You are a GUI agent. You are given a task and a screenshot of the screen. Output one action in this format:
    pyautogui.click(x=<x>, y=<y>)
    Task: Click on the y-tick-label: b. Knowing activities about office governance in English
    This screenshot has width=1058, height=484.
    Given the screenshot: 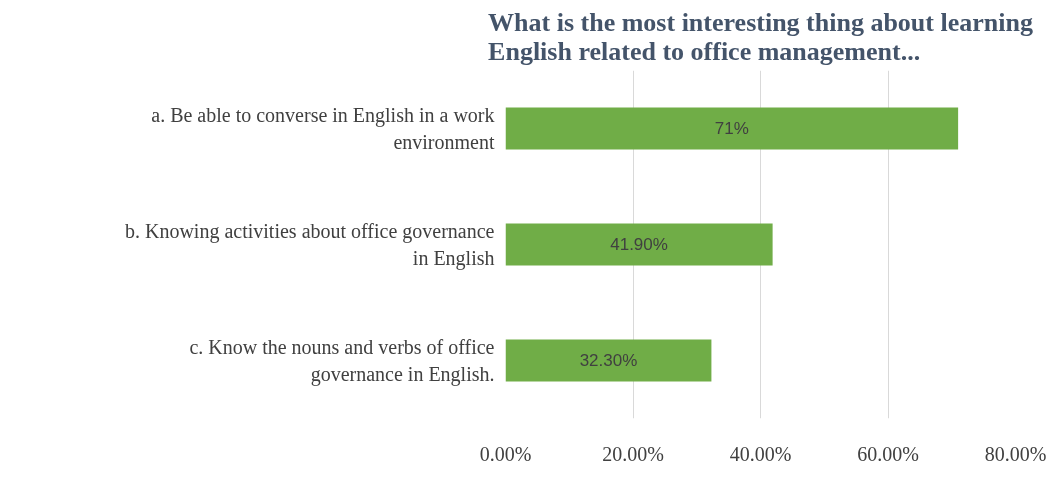 What is the action you would take?
    pyautogui.click(x=309, y=245)
    